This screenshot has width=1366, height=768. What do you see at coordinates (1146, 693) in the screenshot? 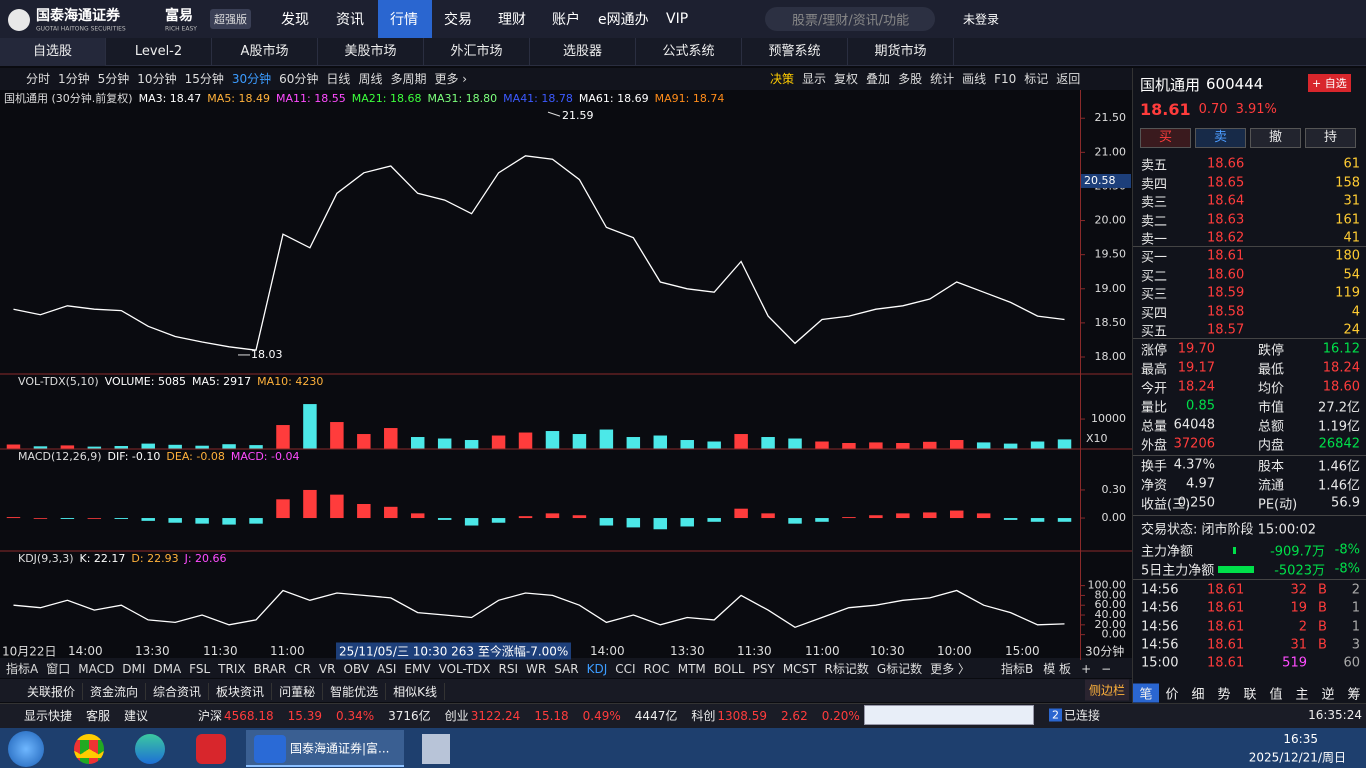
I see `quote-tab: 笔` at bounding box center [1146, 693].